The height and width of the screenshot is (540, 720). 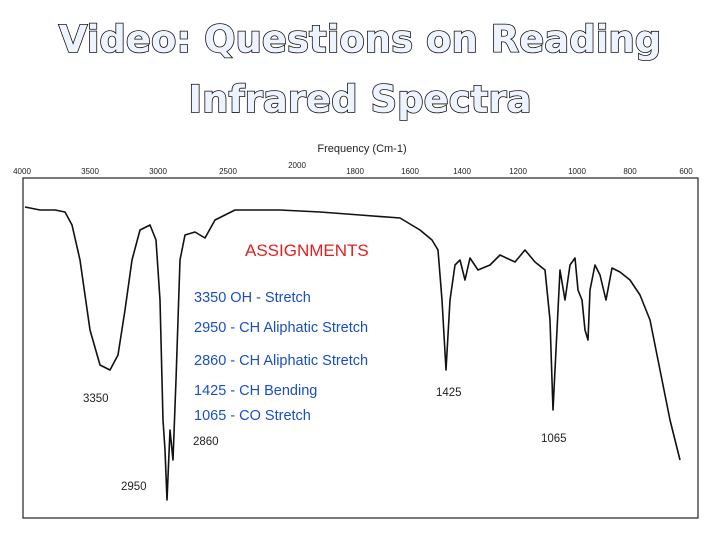 What do you see at coordinates (355, 171) in the screenshot?
I see `tick-label: 1800` at bounding box center [355, 171].